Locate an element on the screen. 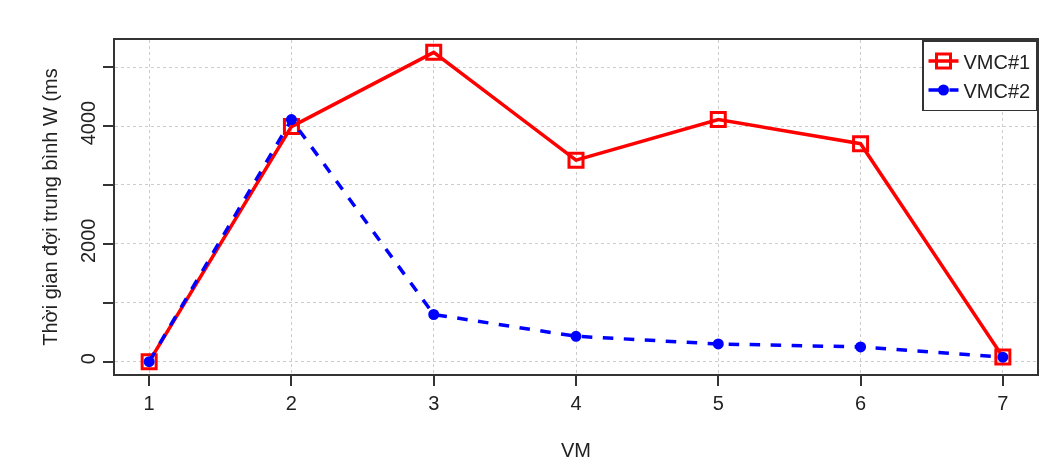 The height and width of the screenshot is (469, 1041). x-tick-label: 3 is located at coordinates (434, 402).